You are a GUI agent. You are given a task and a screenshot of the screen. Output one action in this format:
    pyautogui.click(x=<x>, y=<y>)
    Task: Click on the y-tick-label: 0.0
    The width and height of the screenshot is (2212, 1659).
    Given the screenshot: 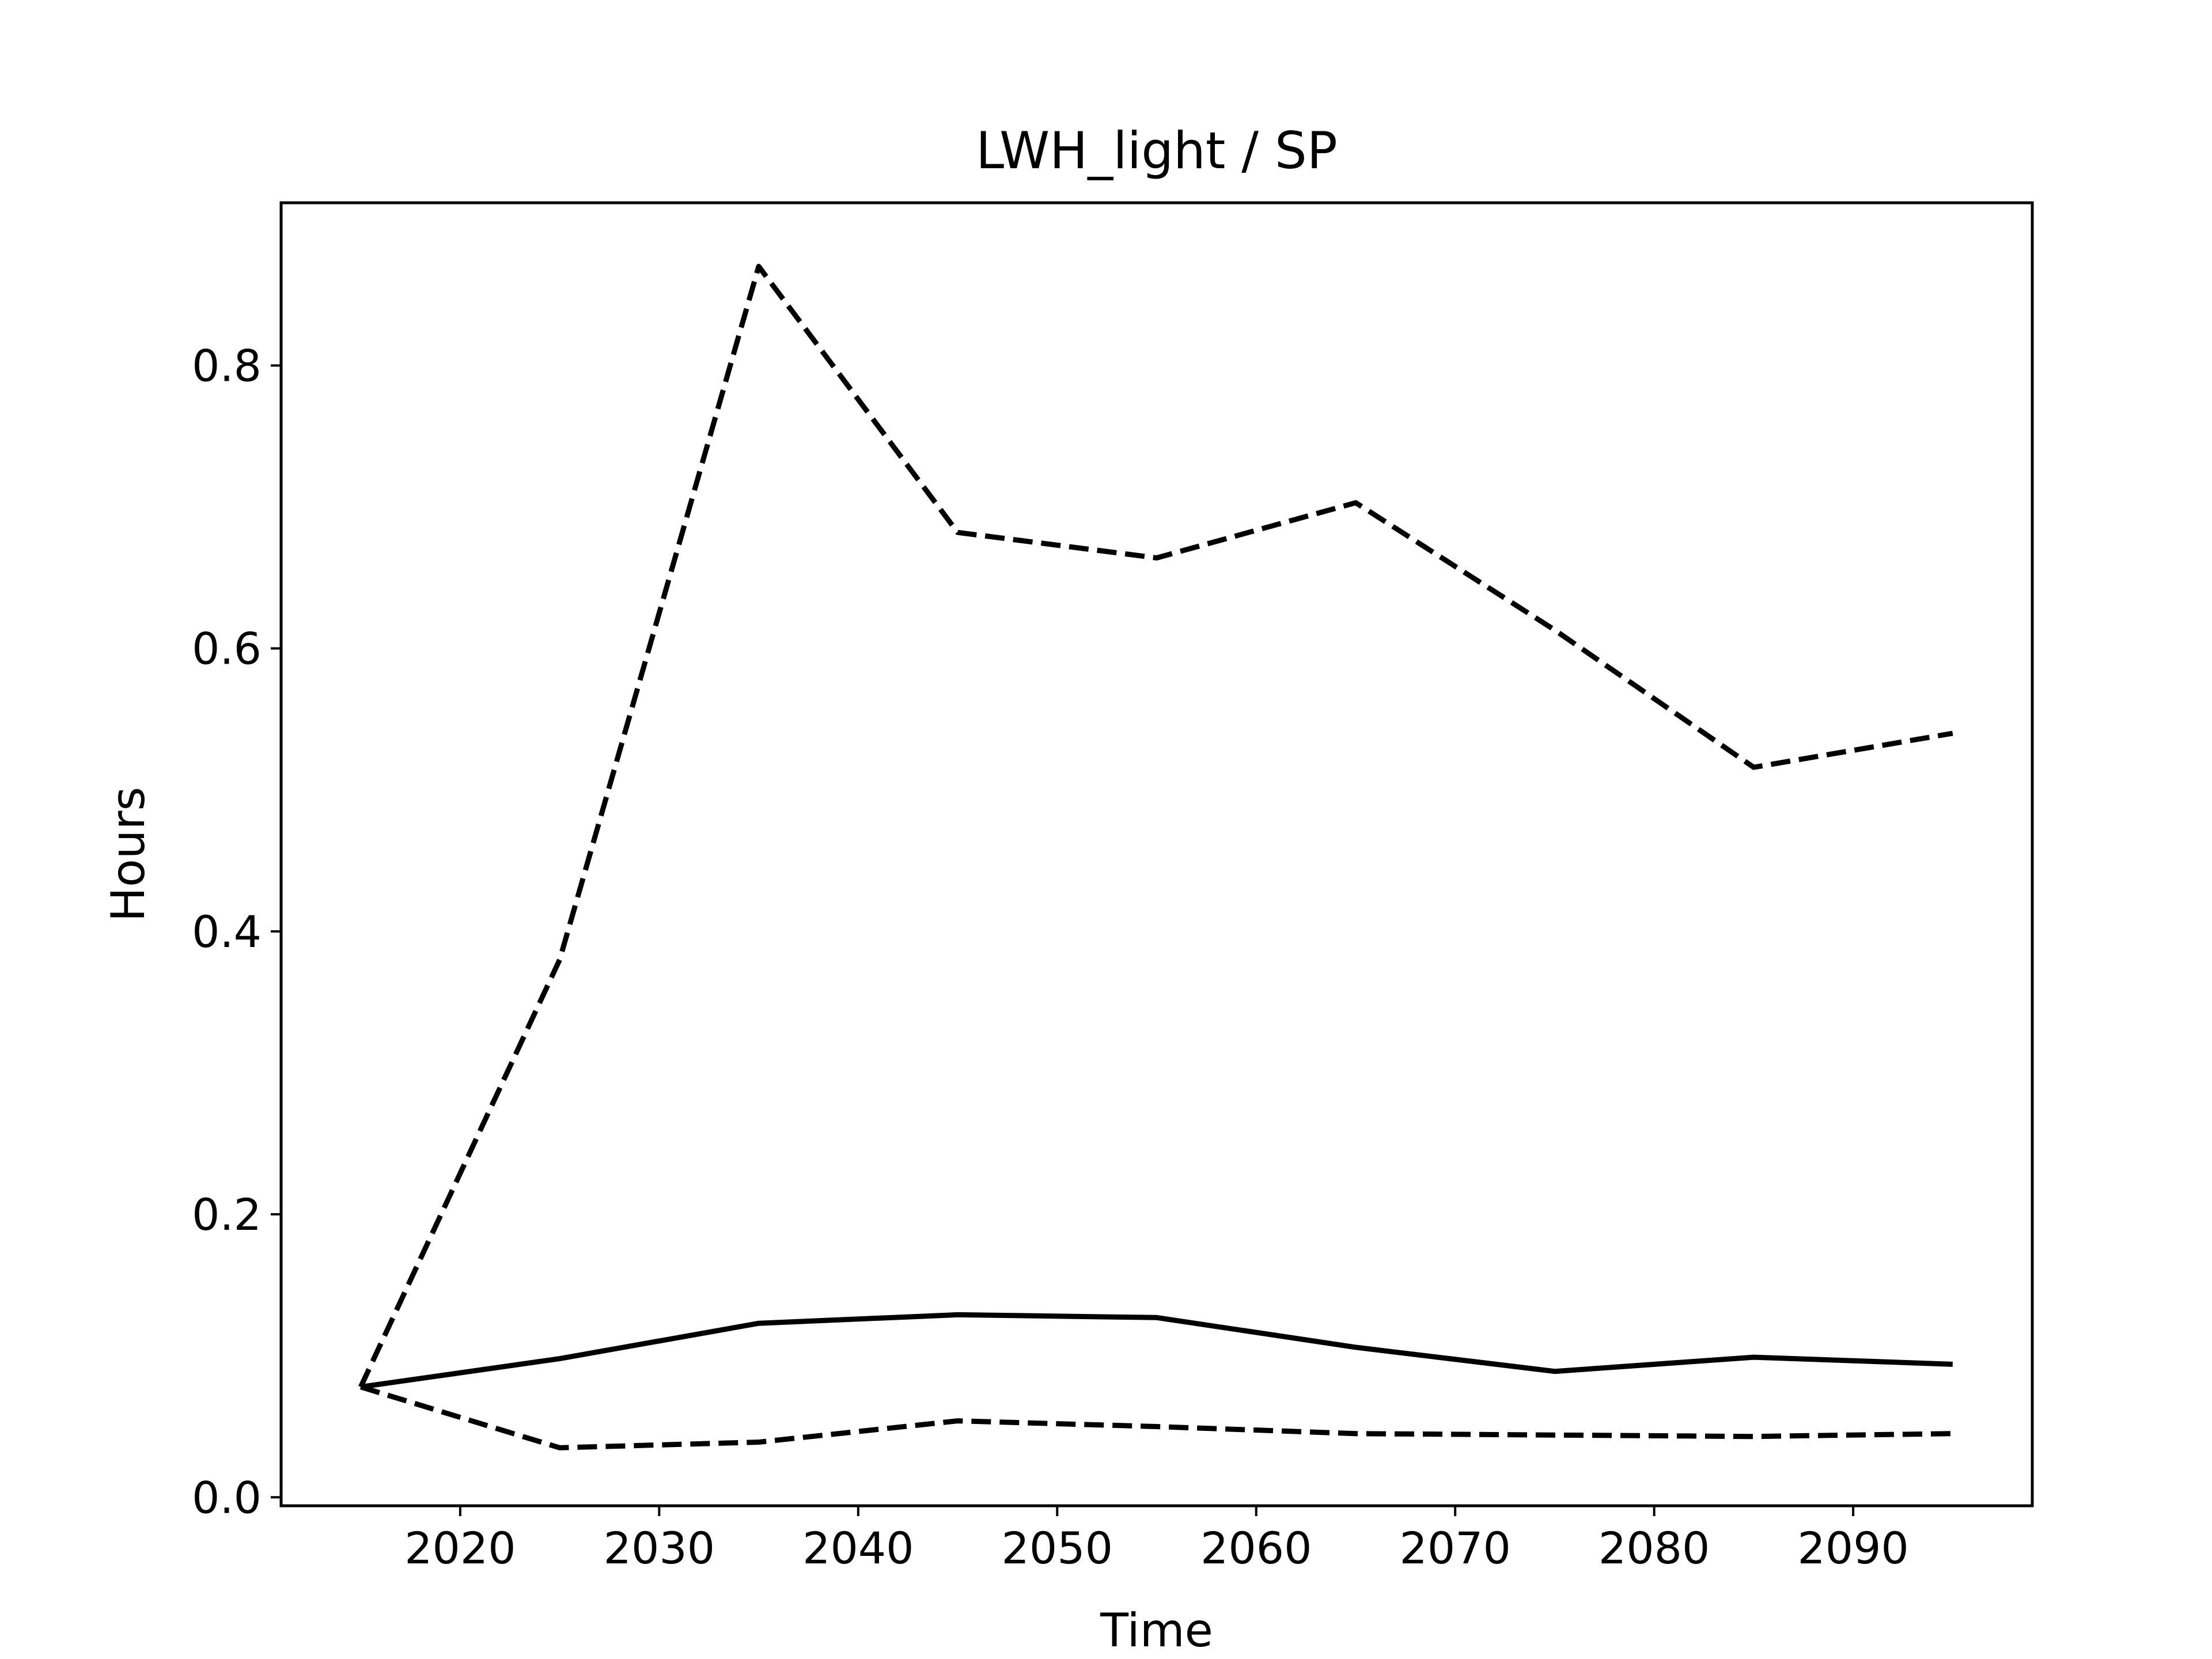 What is the action you would take?
    pyautogui.click(x=227, y=1497)
    